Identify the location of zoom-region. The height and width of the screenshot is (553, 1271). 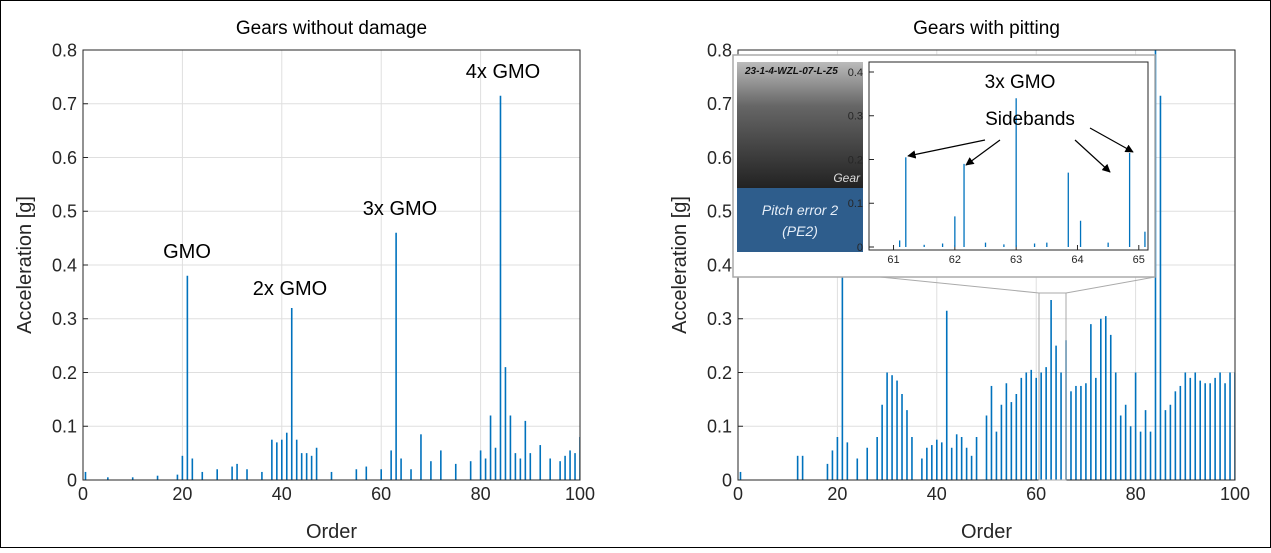
(1052, 386).